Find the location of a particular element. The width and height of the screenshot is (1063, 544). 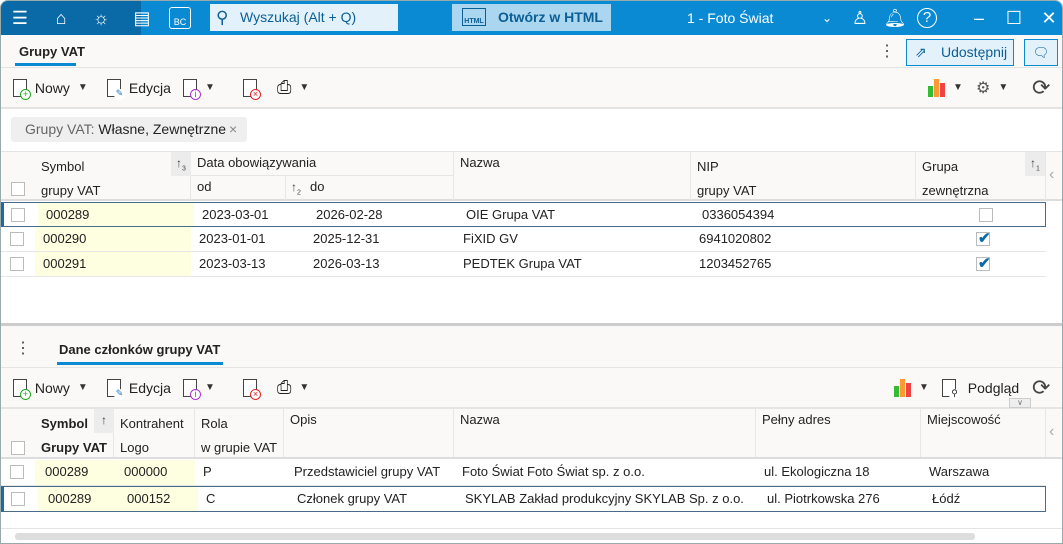

operations-button: ⚙ ▼ is located at coordinates (992, 87).